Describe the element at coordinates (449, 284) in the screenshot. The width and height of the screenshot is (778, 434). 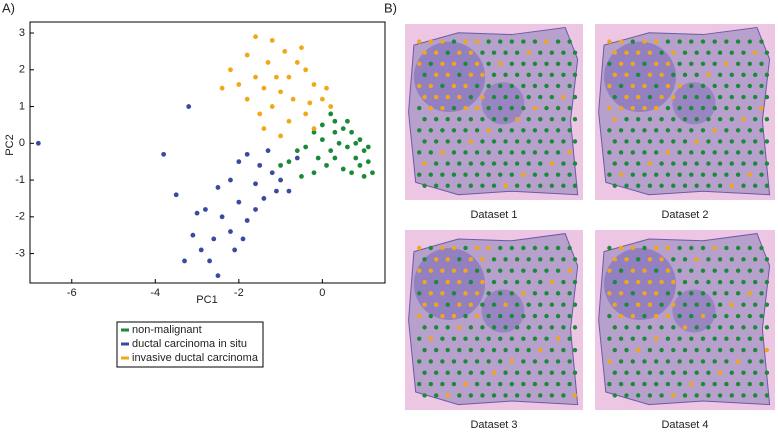
I see `tissue-dense` at that location.